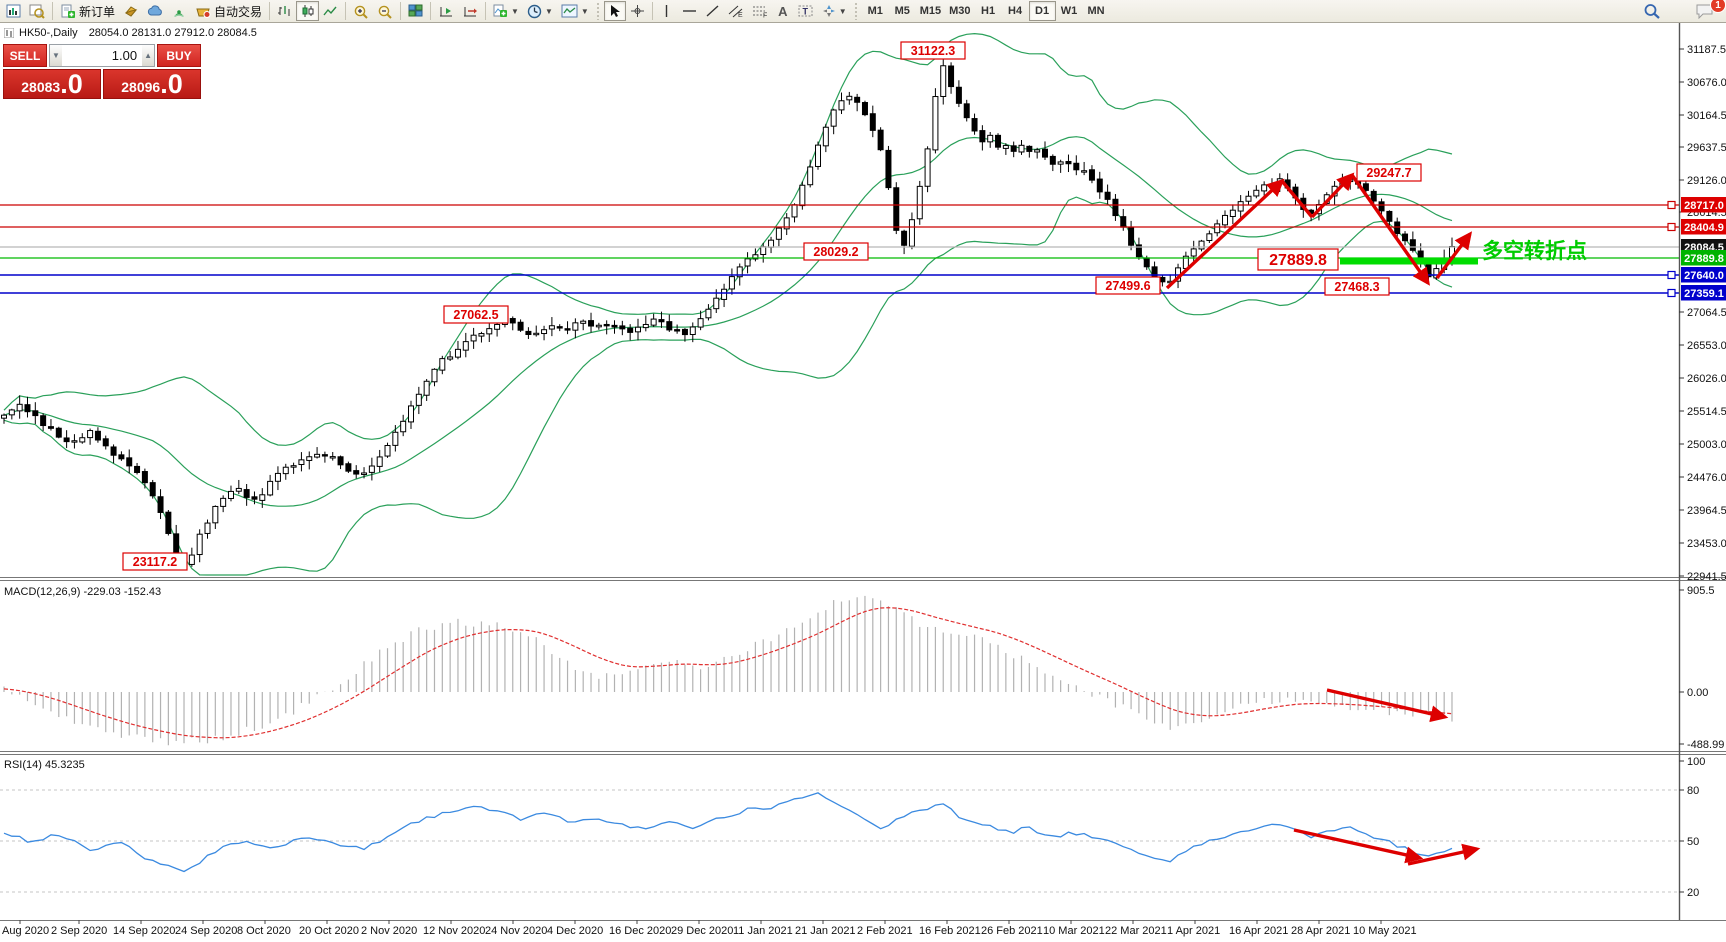 Image resolution: width=1726 pixels, height=942 pixels. What do you see at coordinates (575, 11) in the screenshot?
I see `templates-button: ▼` at bounding box center [575, 11].